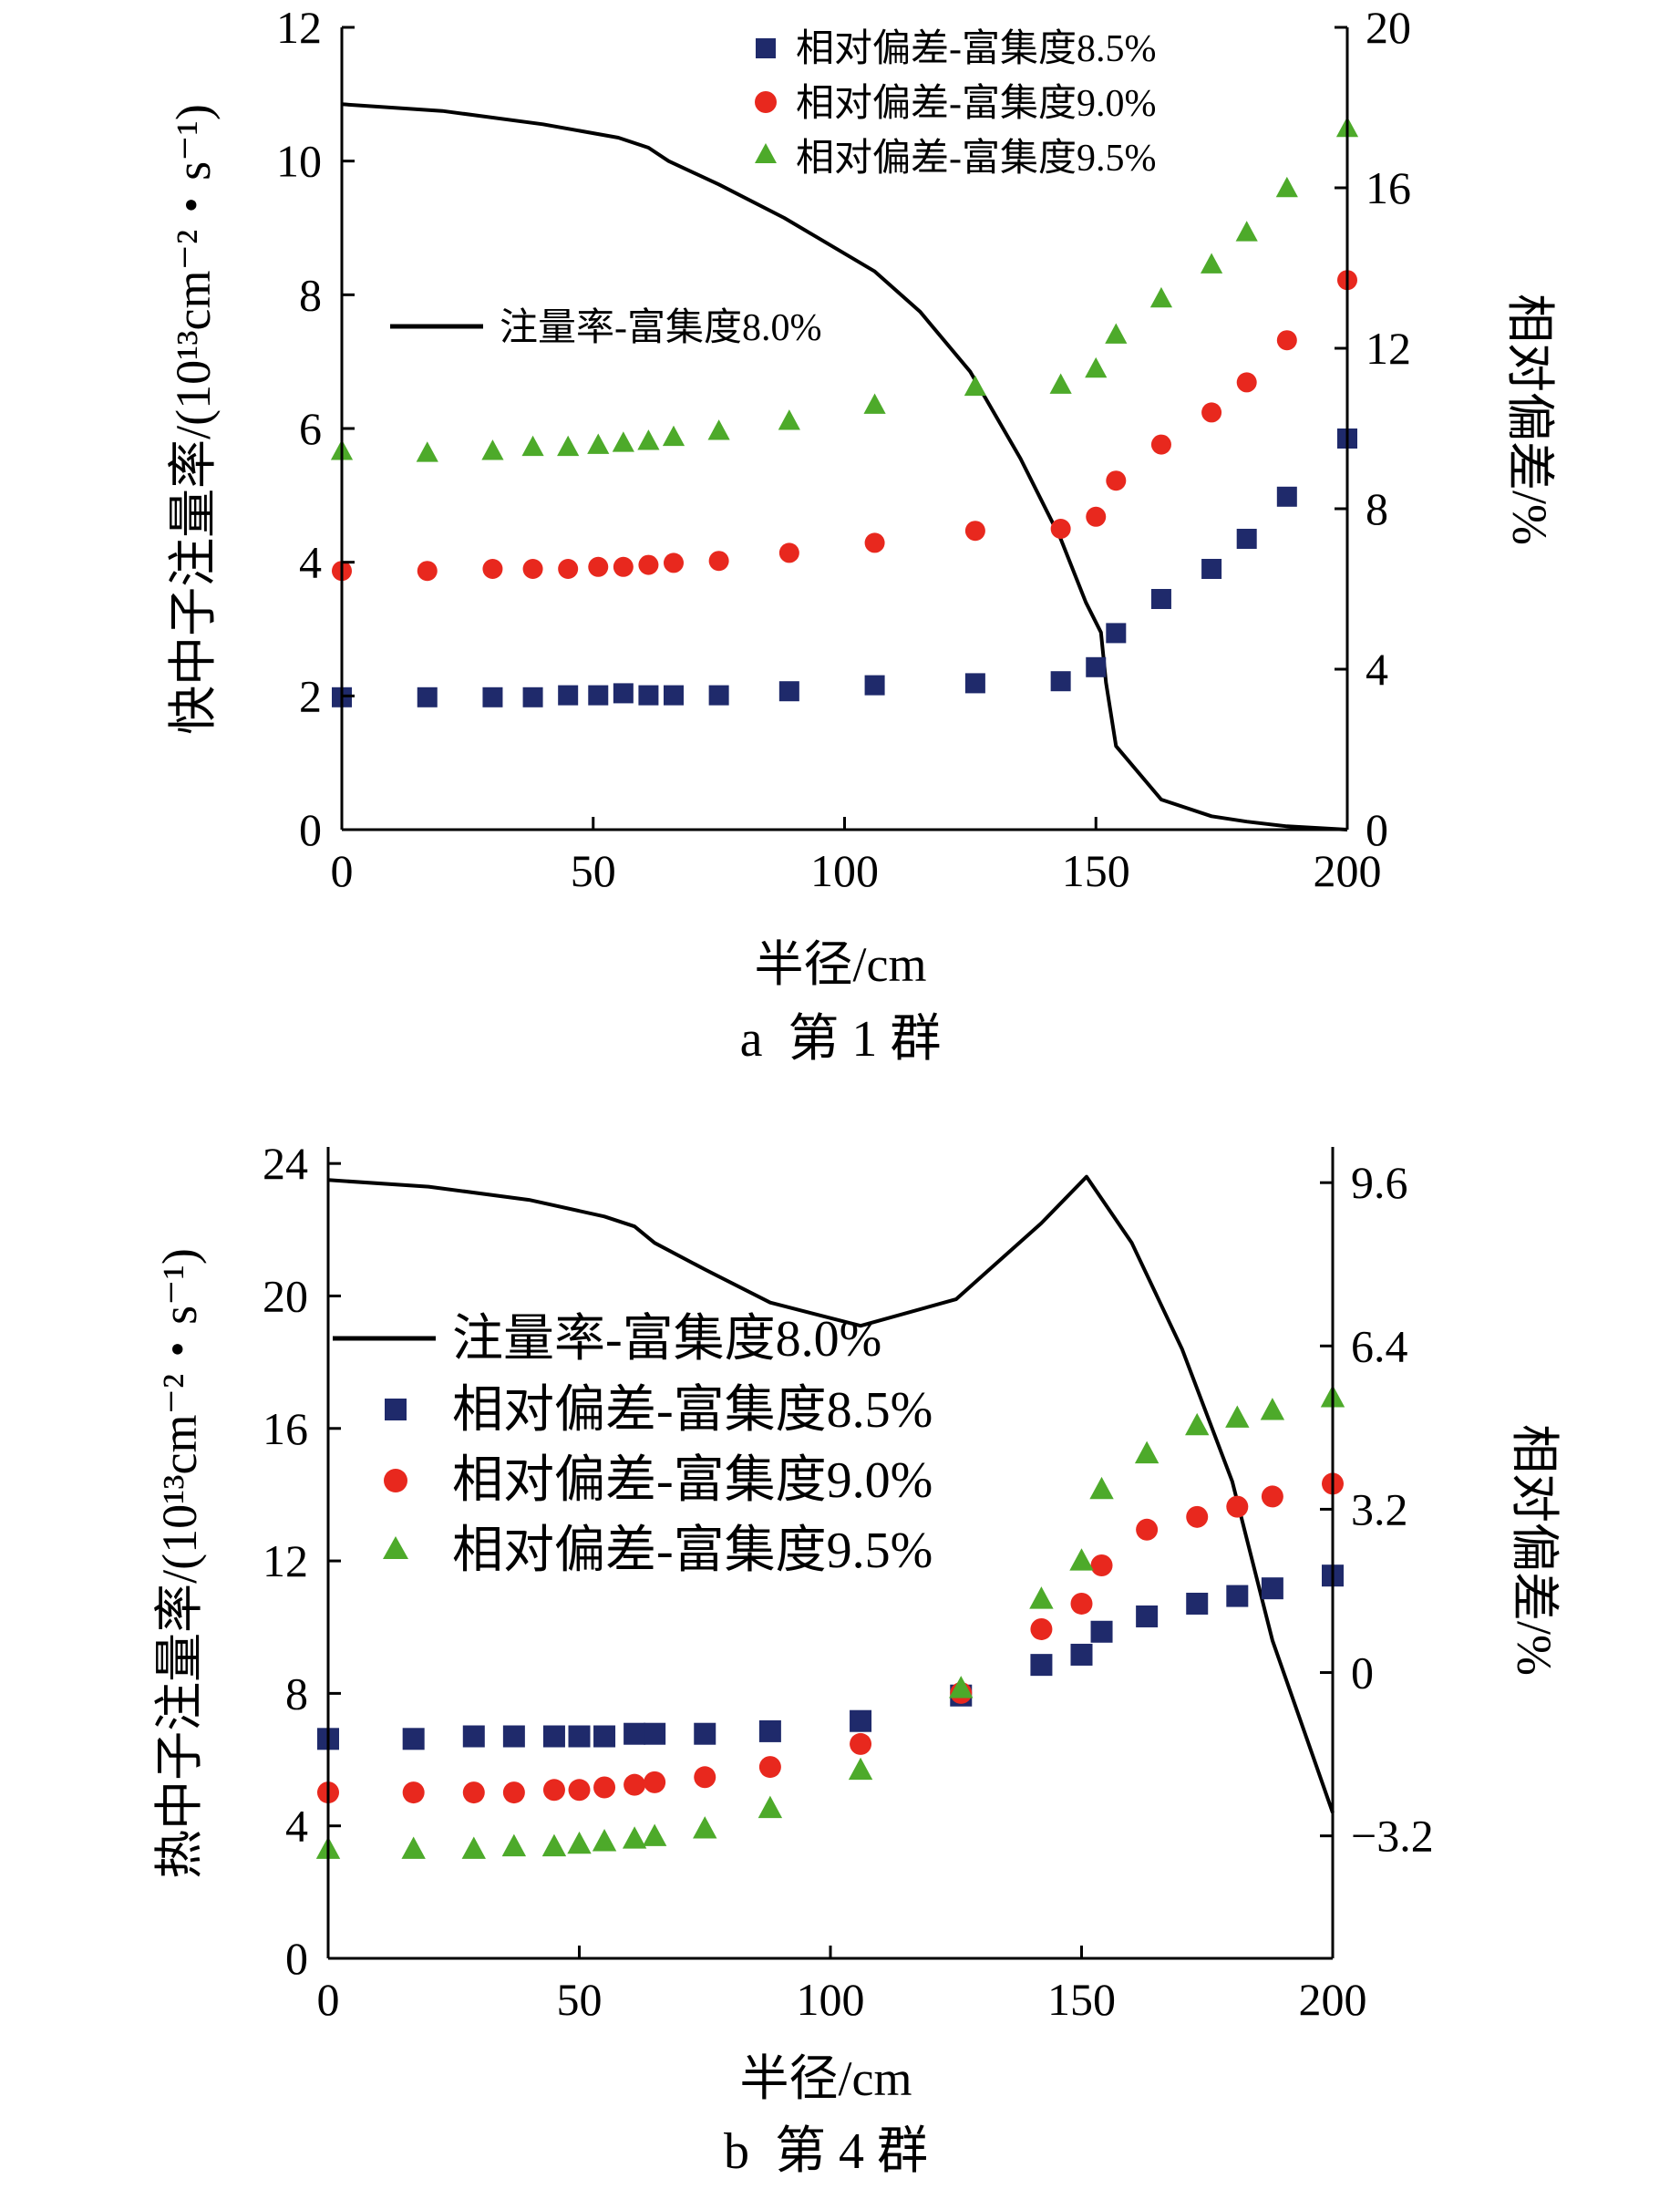 This screenshot has width=1680, height=2189. Describe the element at coordinates (1389, 348) in the screenshot. I see `chart-a-y2-tick-label: 12` at that location.